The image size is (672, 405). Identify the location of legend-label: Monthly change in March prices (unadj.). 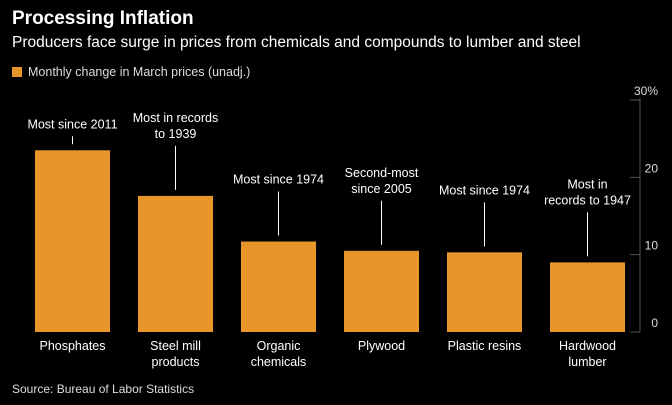
(139, 72).